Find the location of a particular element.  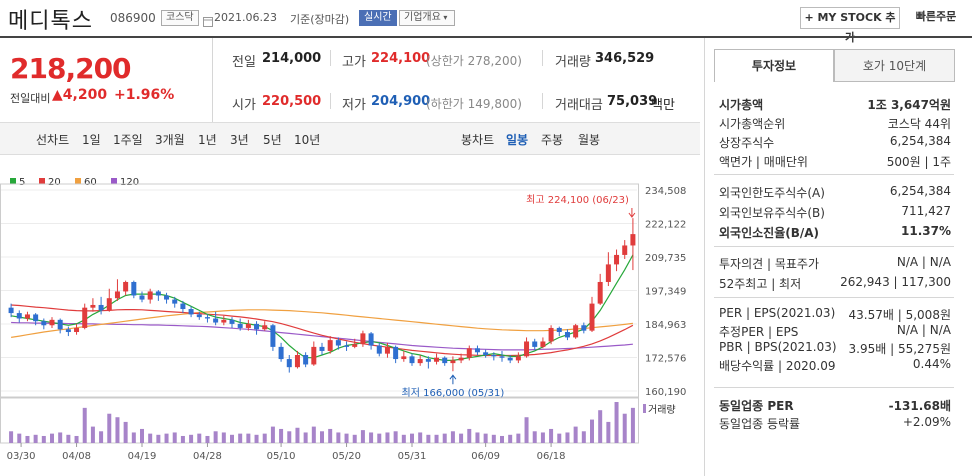

volume-plot-frame is located at coordinates (319, 420).